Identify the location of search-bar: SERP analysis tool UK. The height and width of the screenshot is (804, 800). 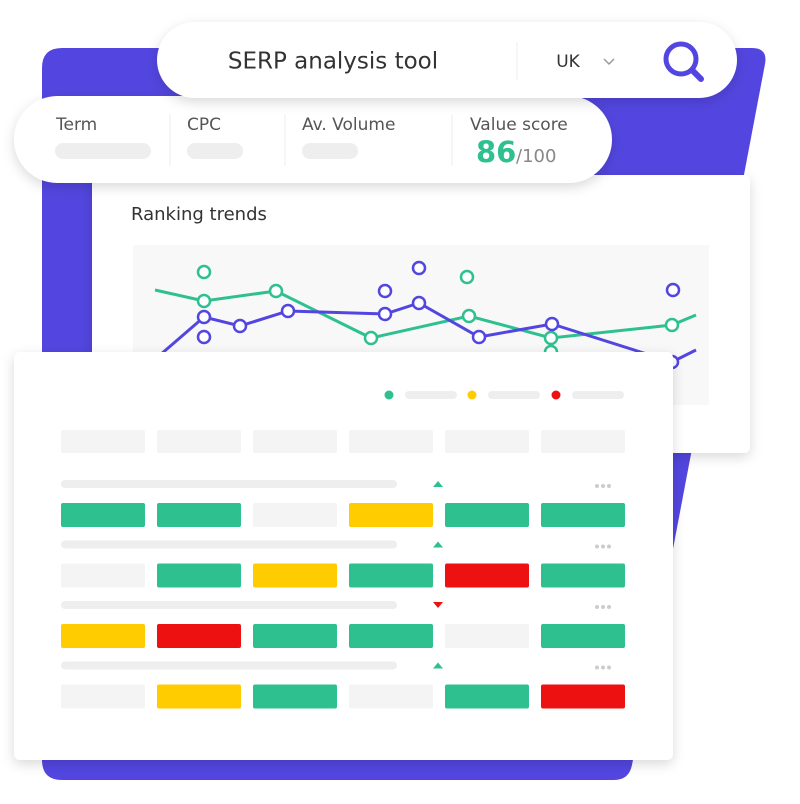
(447, 60).